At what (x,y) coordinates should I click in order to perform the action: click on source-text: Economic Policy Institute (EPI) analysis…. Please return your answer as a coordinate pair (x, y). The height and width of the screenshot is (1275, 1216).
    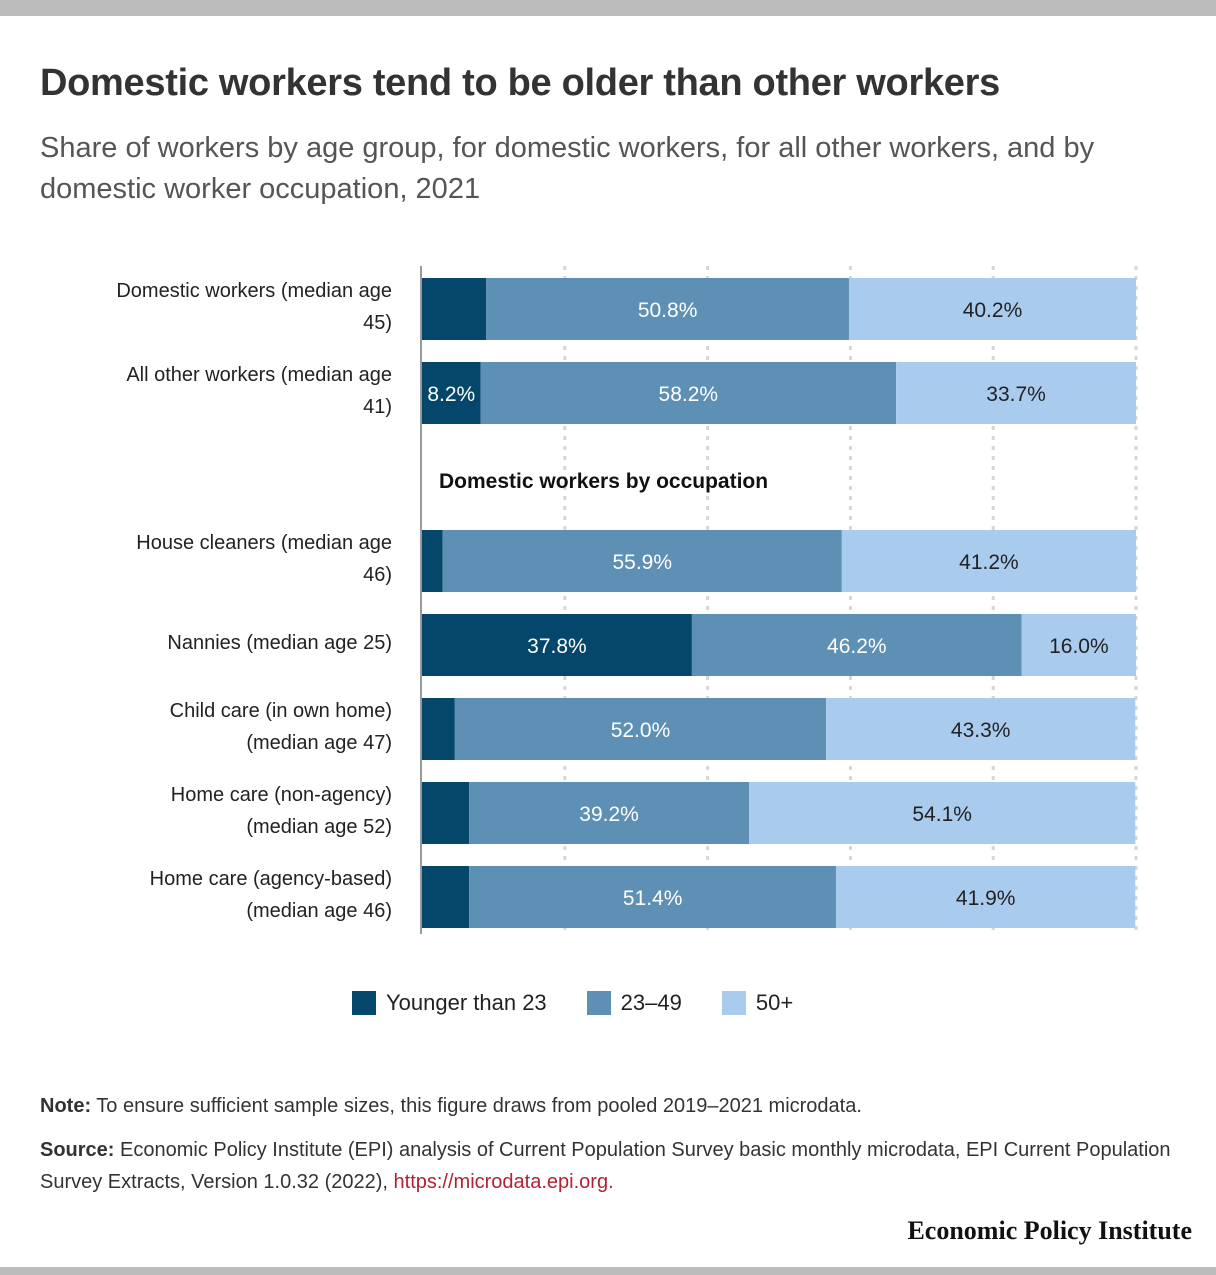
    Looking at the image, I should click on (605, 1166).